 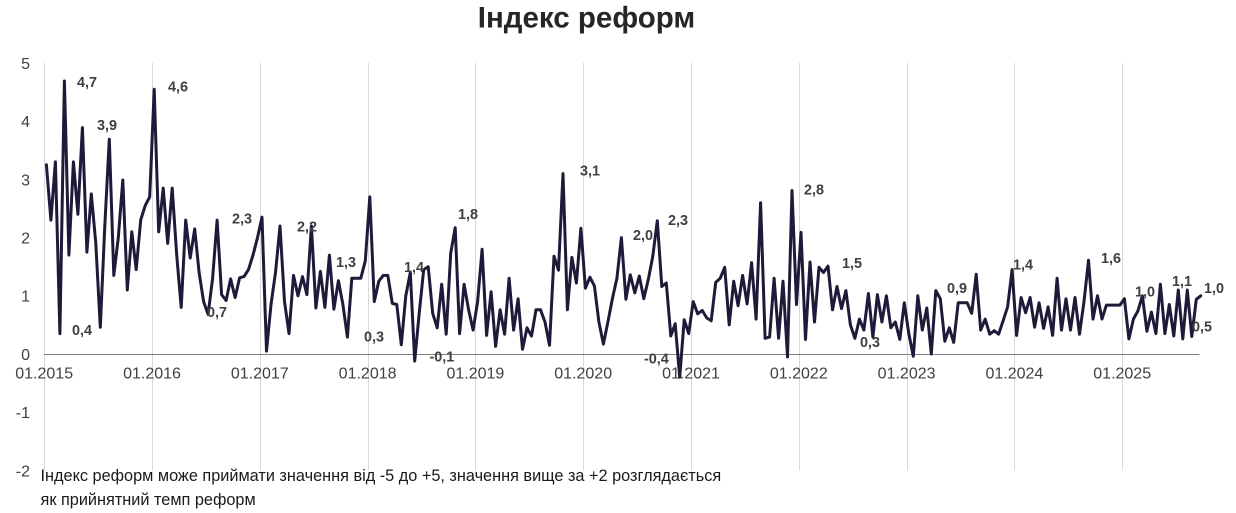 I want to click on svg-text: 3,1, so click(x=590, y=172).